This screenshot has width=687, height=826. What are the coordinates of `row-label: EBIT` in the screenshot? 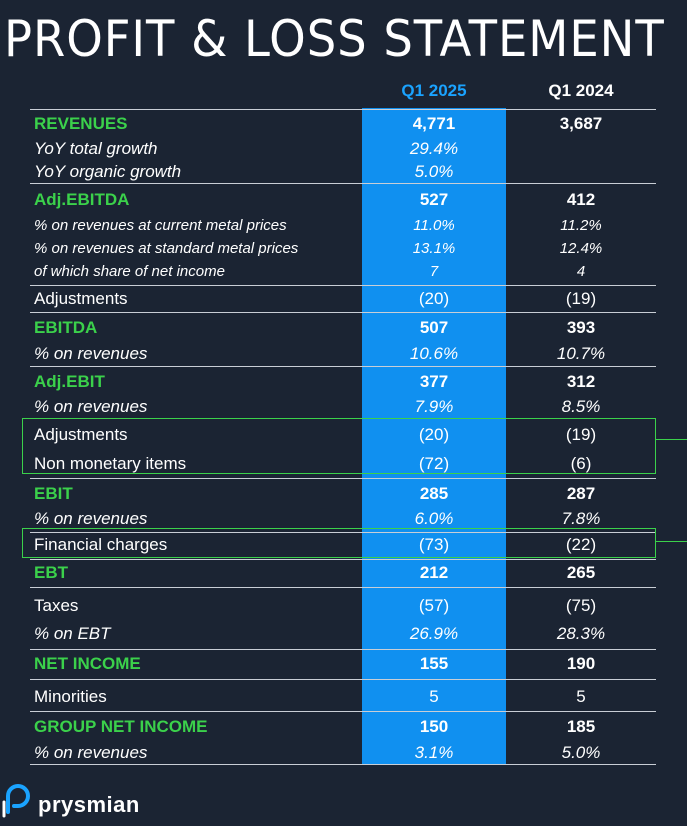 It's located at (53, 493).